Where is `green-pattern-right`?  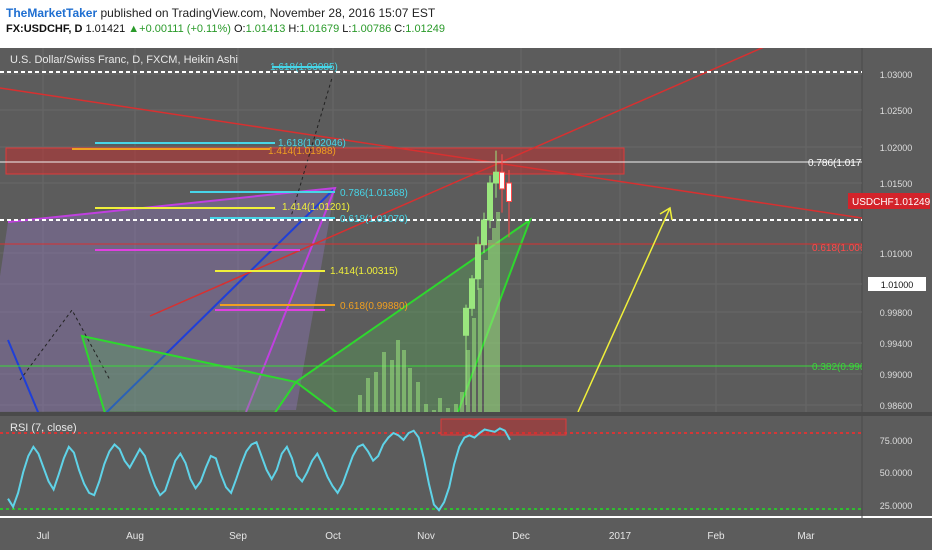
green-pattern-right is located at coordinates (413, 314).